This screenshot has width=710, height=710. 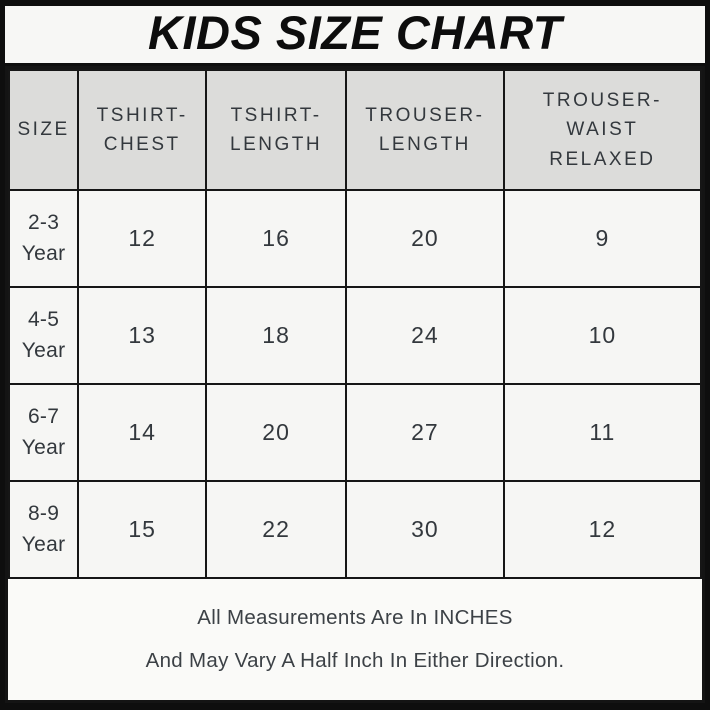 What do you see at coordinates (602, 335) in the screenshot?
I see `value-trouser-waist: 10` at bounding box center [602, 335].